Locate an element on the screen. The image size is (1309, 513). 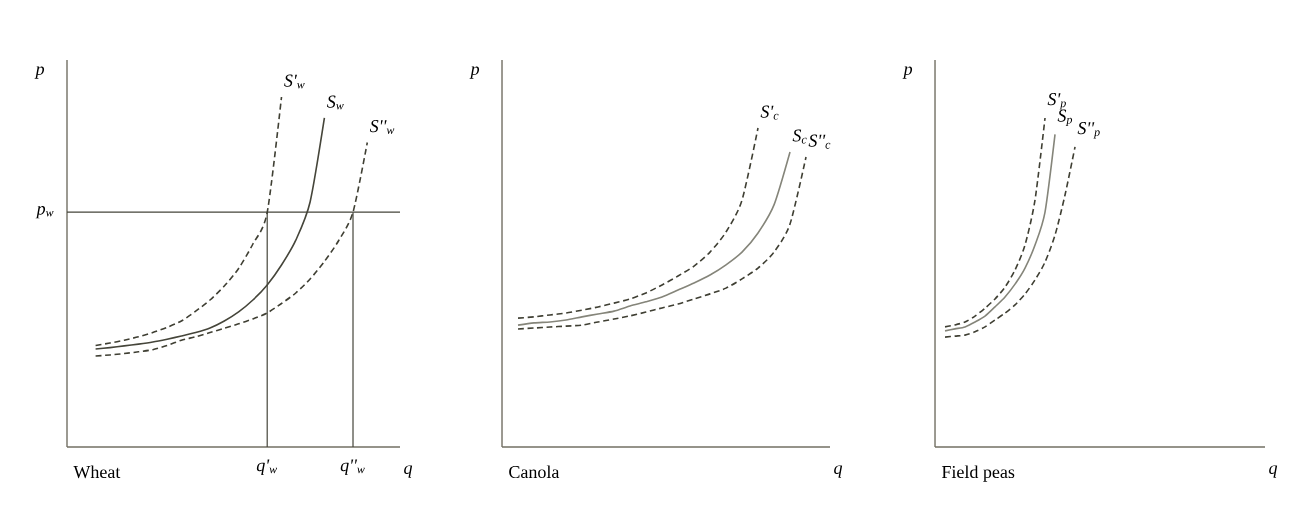
series-label: S$_{c}$ is located at coordinates (799, 136).